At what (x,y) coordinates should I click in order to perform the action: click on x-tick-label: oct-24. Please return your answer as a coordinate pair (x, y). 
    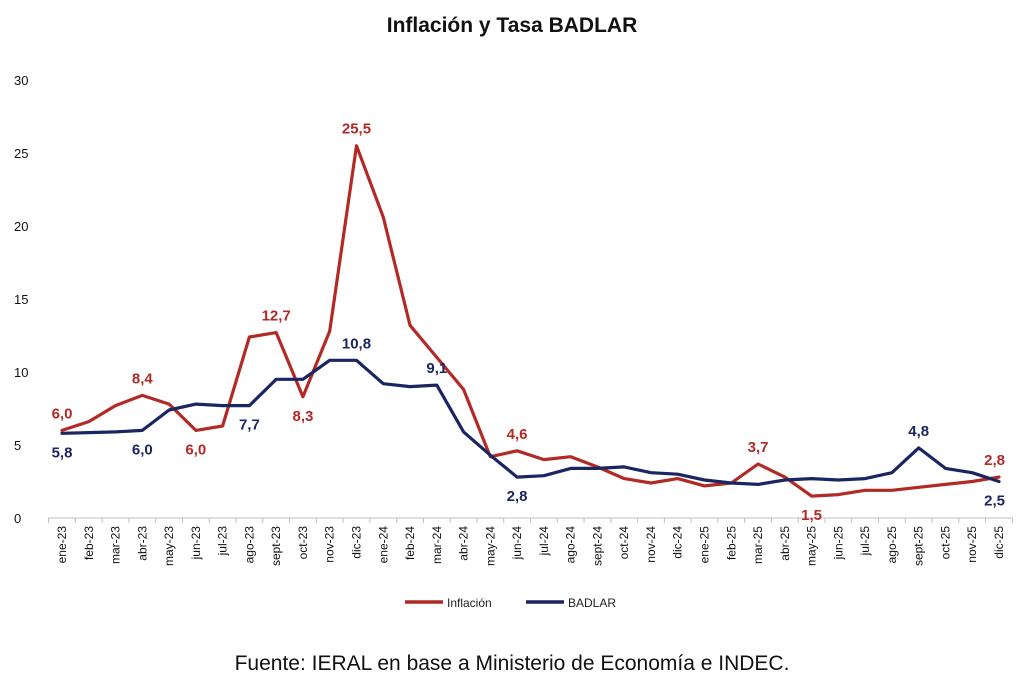
    Looking at the image, I should click on (624, 543).